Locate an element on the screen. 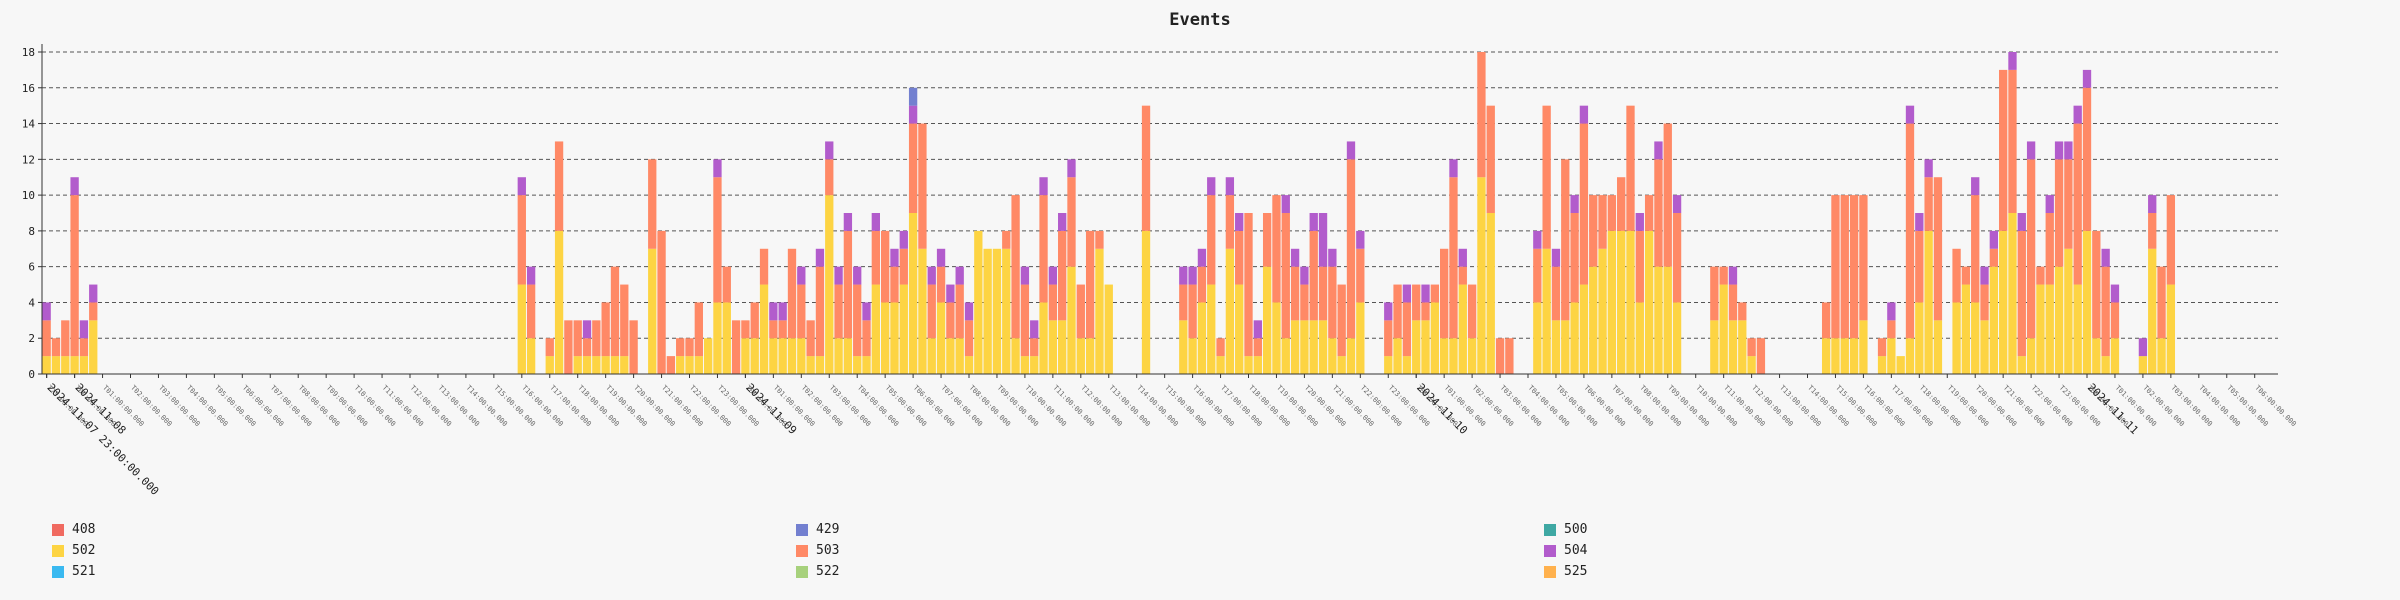  x-tick-label: 2024-11-10 is located at coordinates (1442, 409).